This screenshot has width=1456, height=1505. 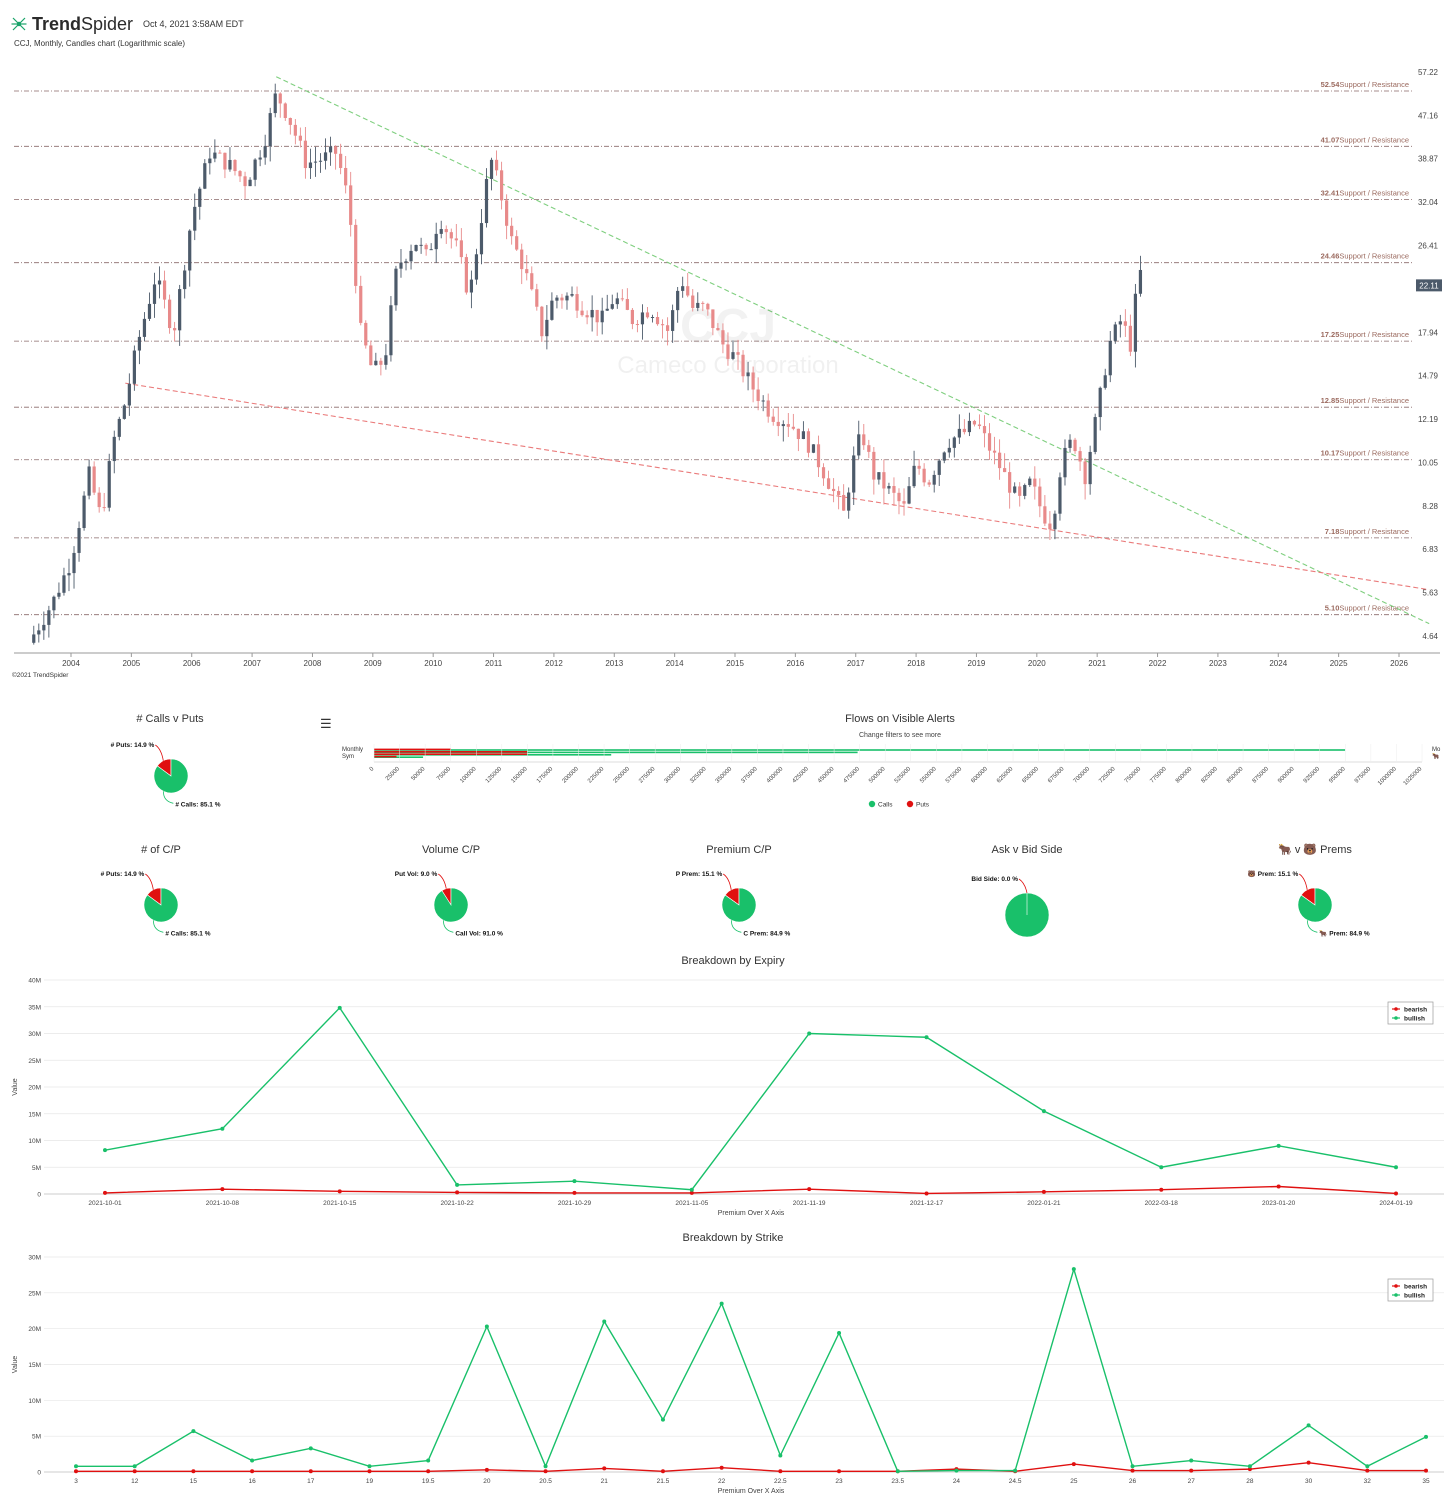 What do you see at coordinates (1365, 139) in the screenshot?
I see `support-resistance-label: 41.07Support / Resistance` at bounding box center [1365, 139].